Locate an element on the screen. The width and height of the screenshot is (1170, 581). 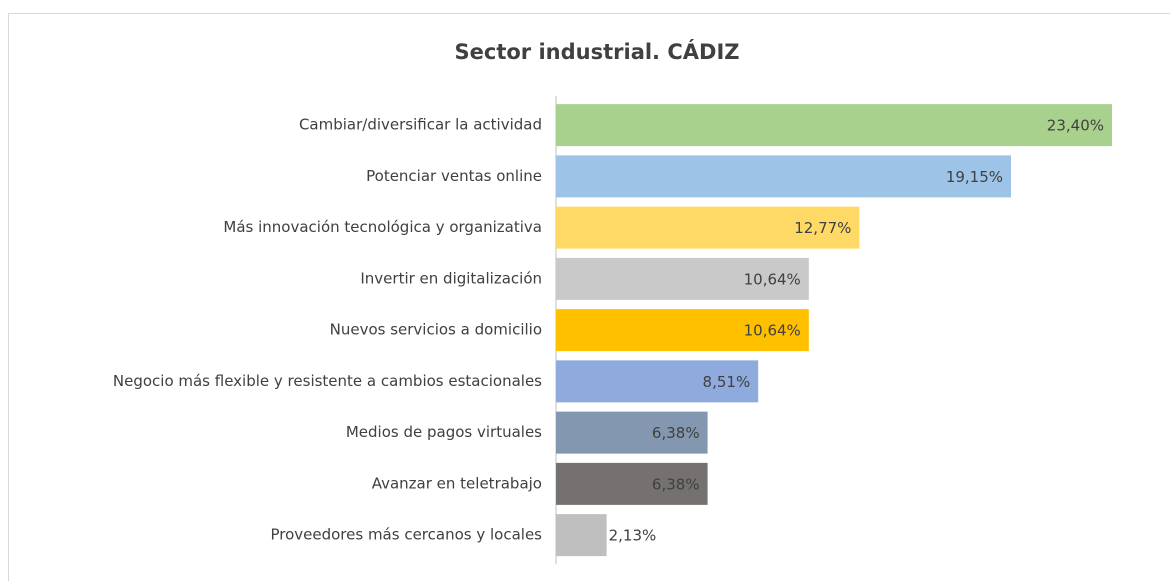
category-label: Proveedores más cercanos y locales is located at coordinates (406, 535).